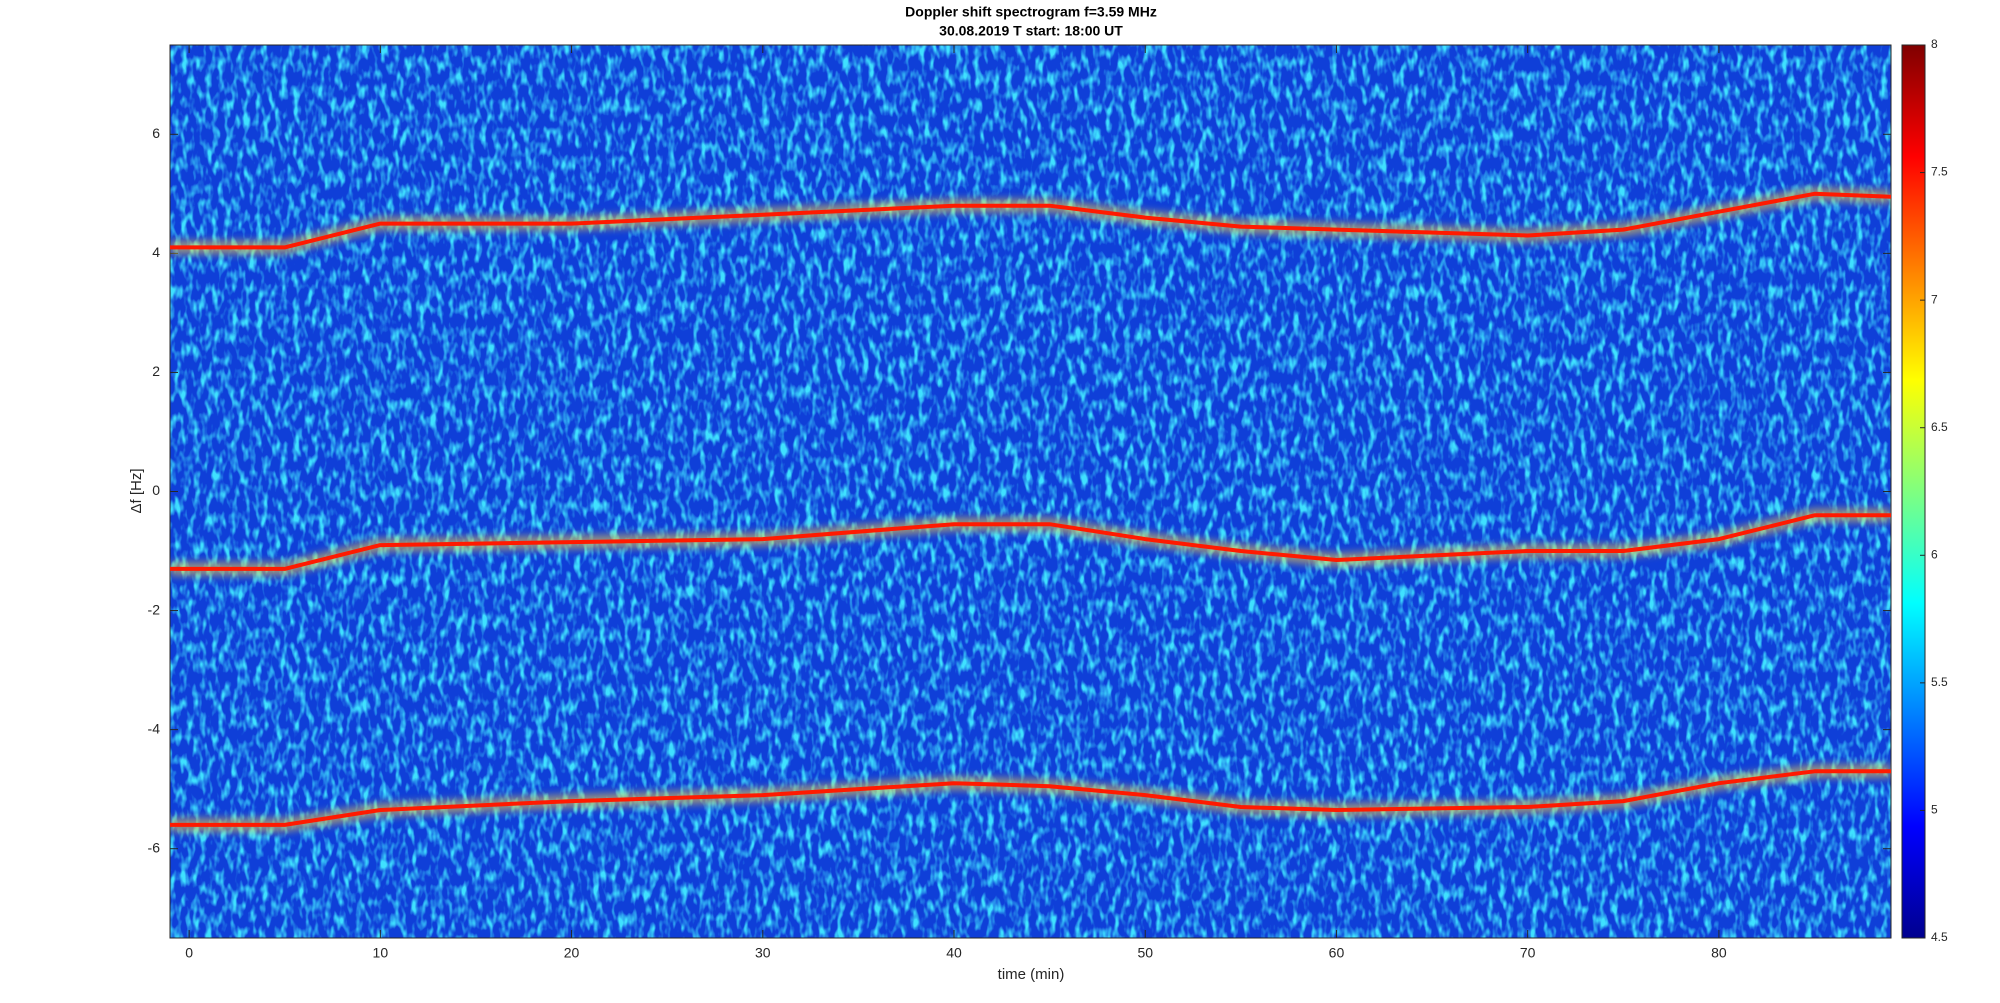 The width and height of the screenshot is (2000, 1003). I want to click on x-tick-label: 40, so click(954, 953).